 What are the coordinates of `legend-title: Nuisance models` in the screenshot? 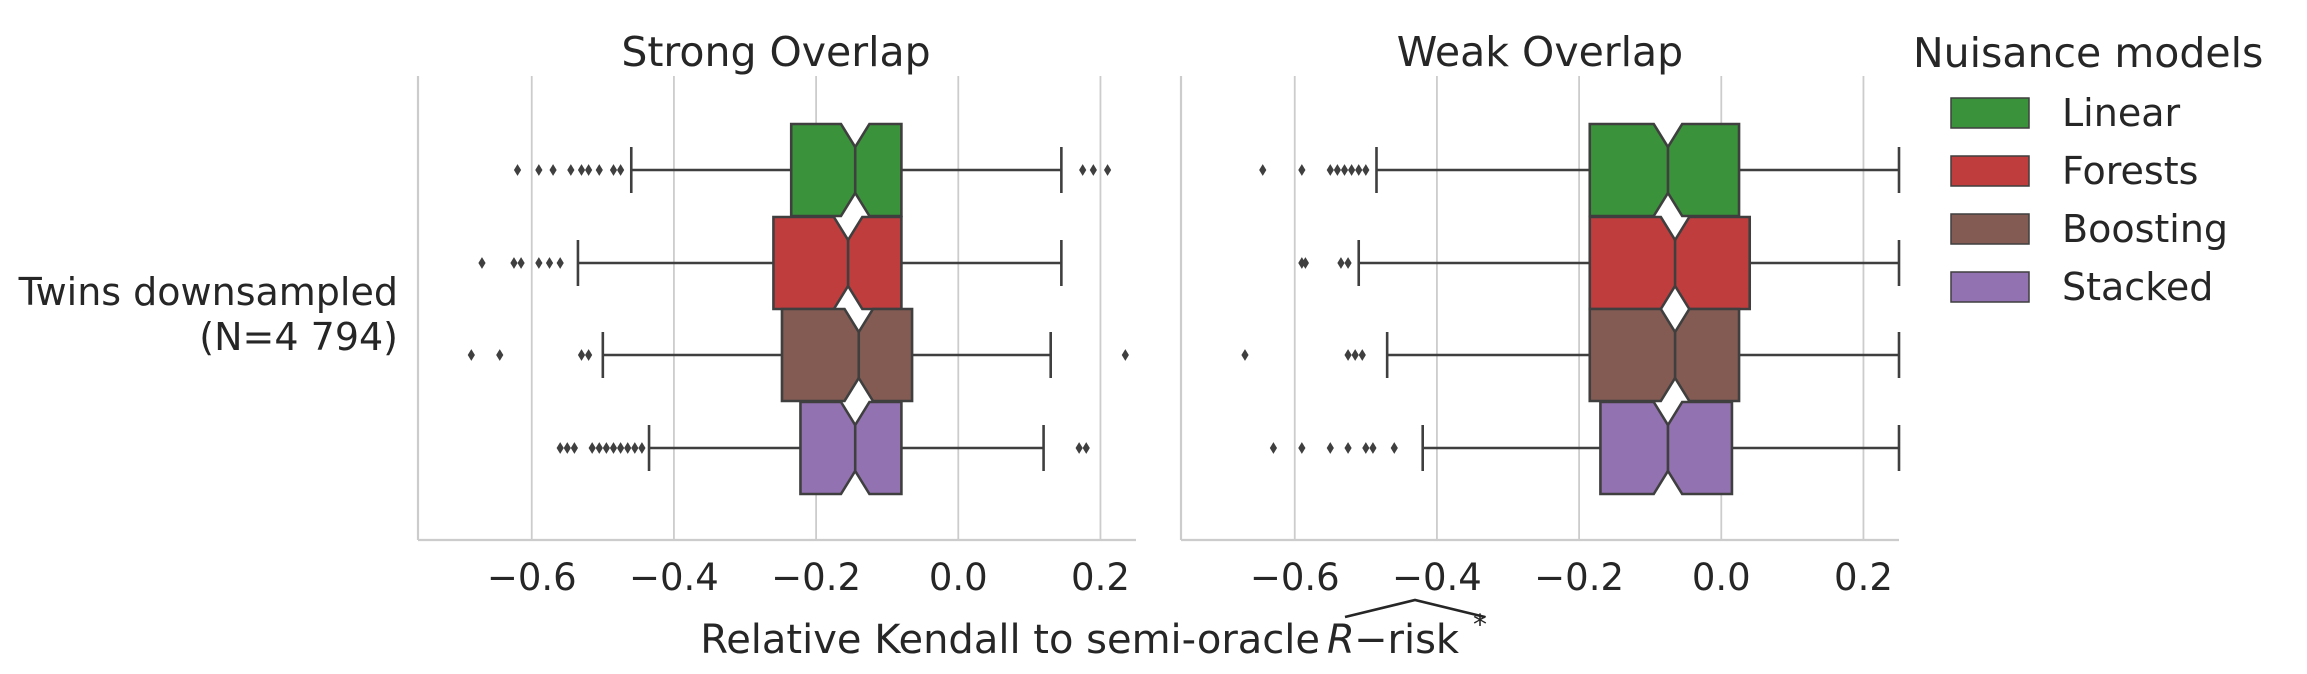 It's located at (2088, 53).